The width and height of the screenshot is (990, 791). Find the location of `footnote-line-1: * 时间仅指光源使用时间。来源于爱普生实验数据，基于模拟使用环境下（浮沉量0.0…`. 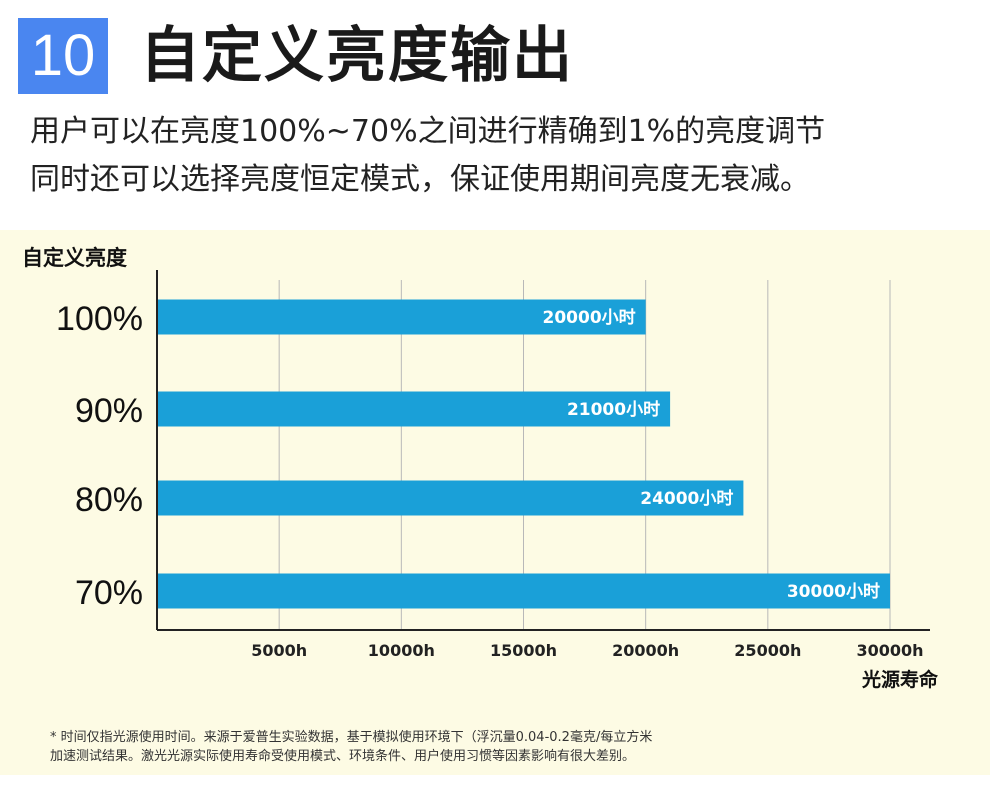

footnote-line-1: * 时间仅指光源使用时间。来源于爱普生实验数据，基于模拟使用环境下（浮沉量0.0… is located at coordinates (351, 737).